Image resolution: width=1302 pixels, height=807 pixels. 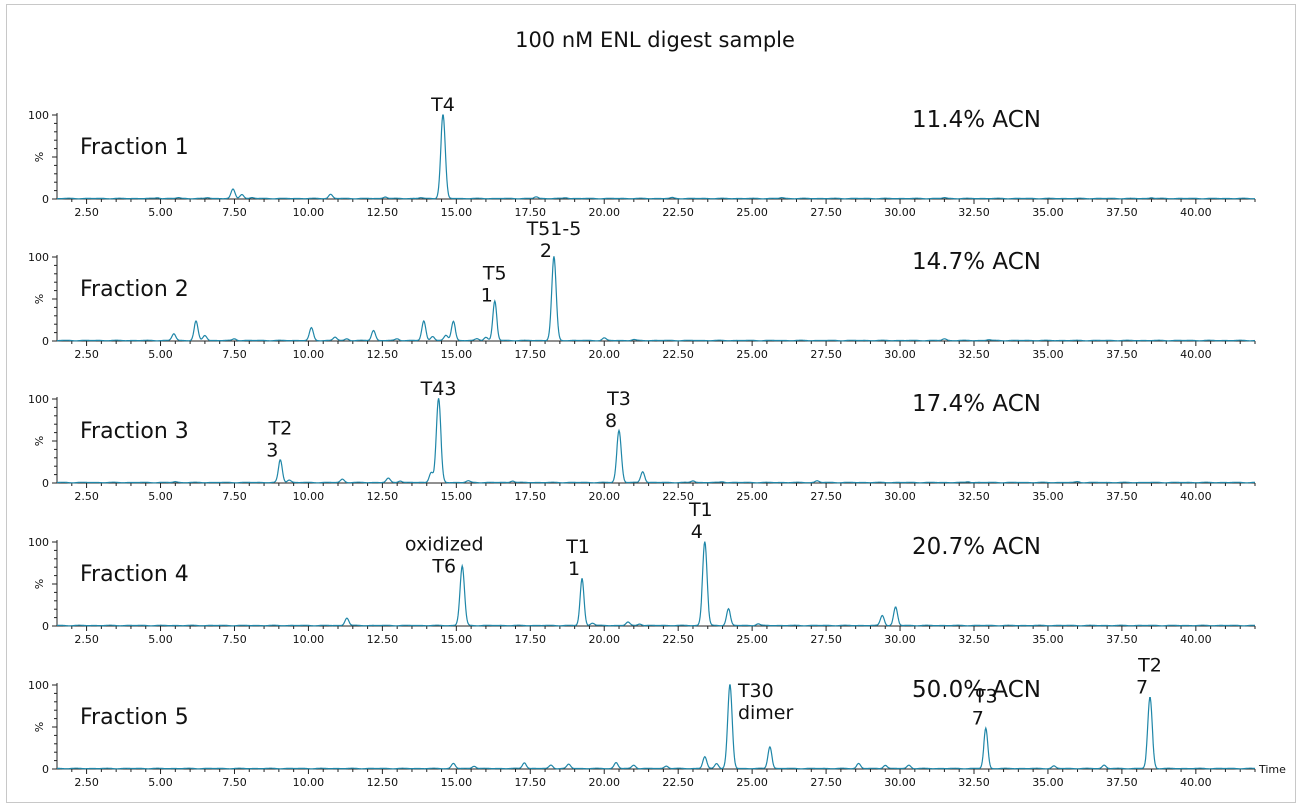 What do you see at coordinates (678, 639) in the screenshot?
I see `x-tick-label: 22.50` at bounding box center [678, 639].